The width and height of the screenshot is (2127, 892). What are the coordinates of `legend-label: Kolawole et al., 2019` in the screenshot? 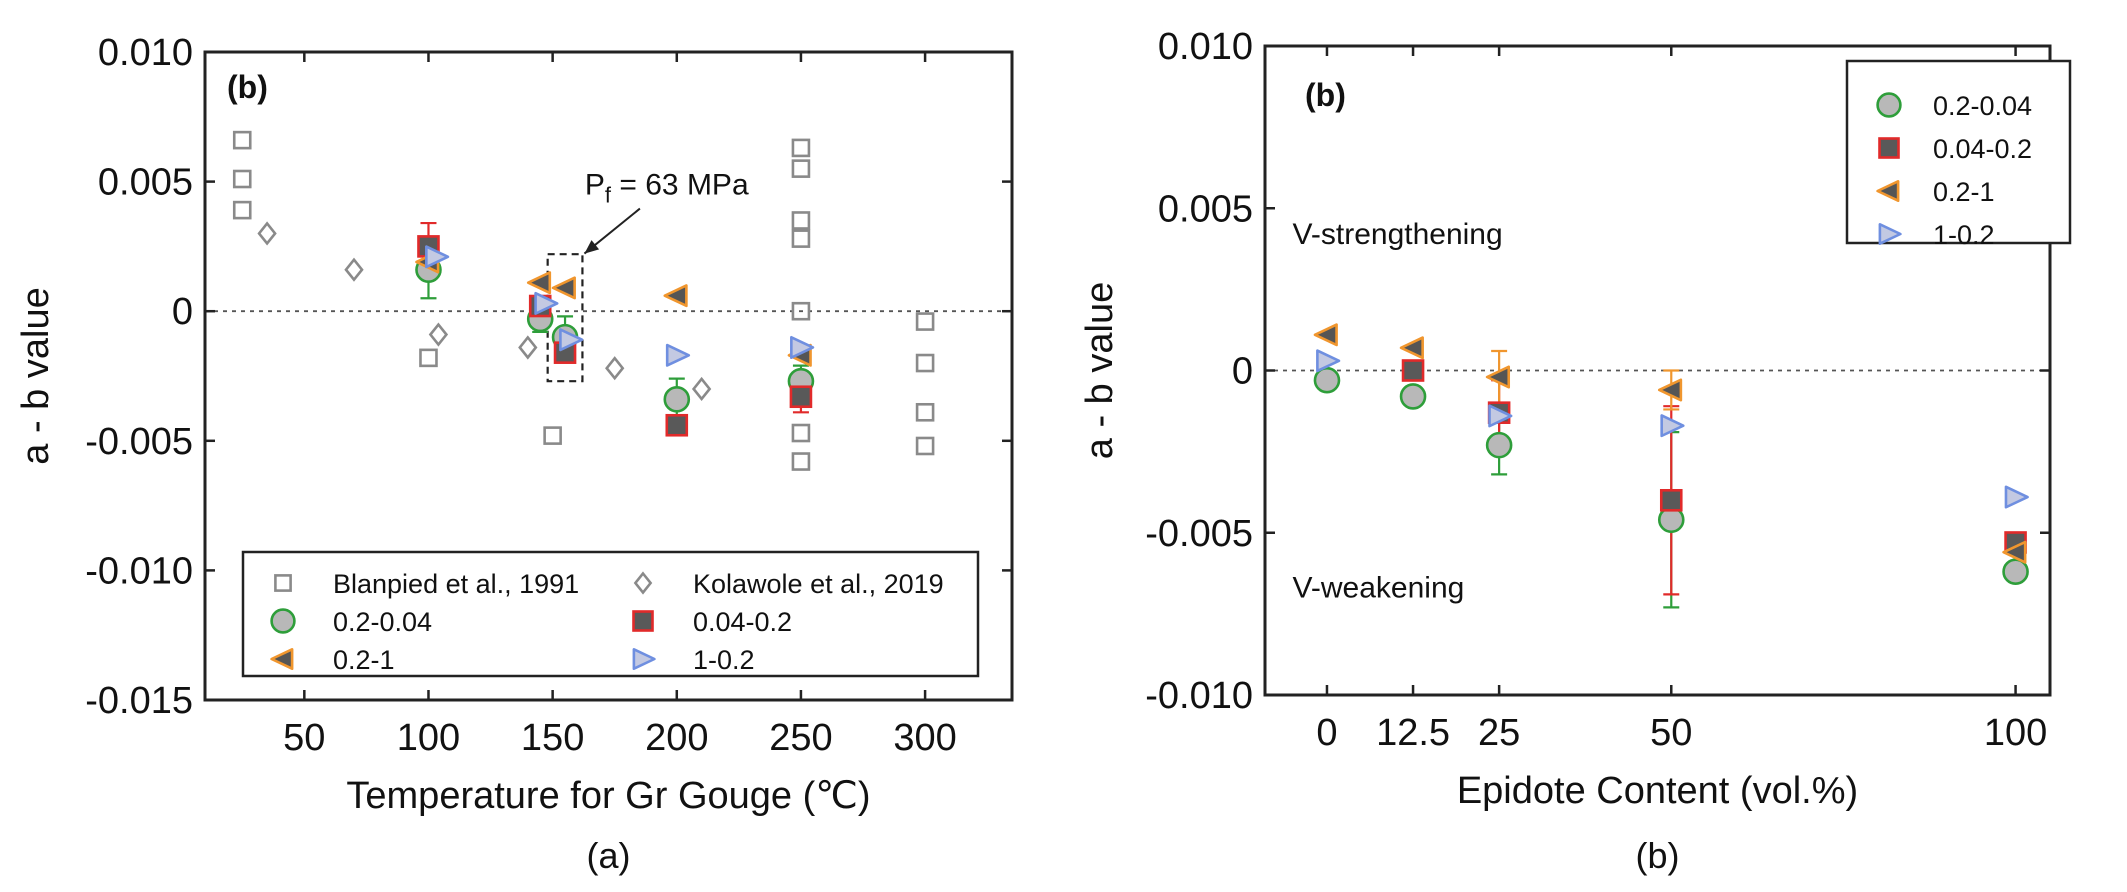 It's located at (818, 584).